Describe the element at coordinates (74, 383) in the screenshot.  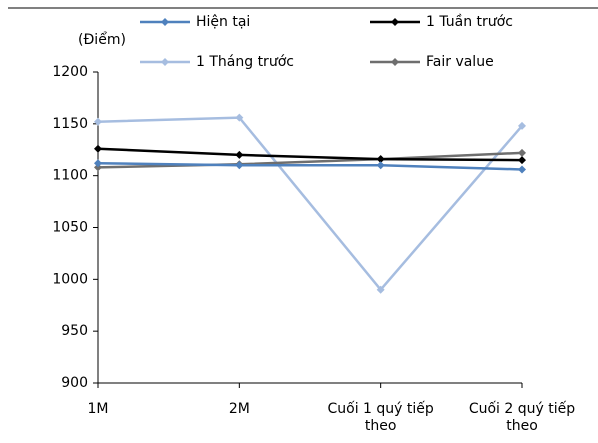
I see `y-tick-label: 900` at that location.